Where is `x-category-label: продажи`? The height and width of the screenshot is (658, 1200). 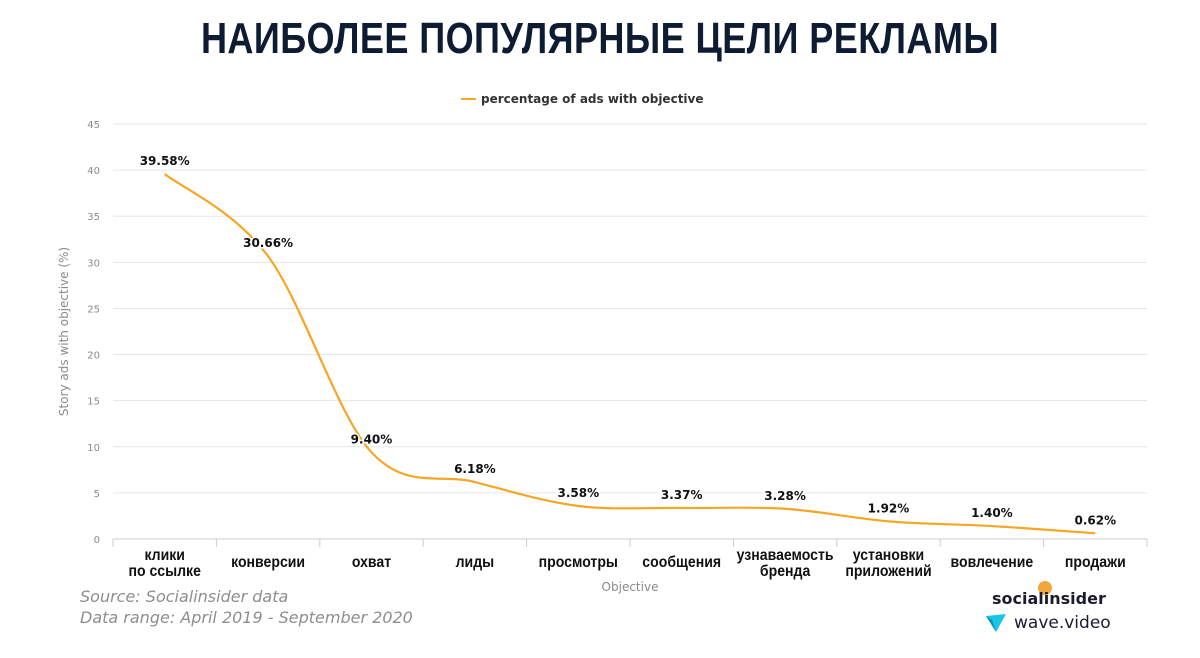
x-category-label: продажи is located at coordinates (1095, 562).